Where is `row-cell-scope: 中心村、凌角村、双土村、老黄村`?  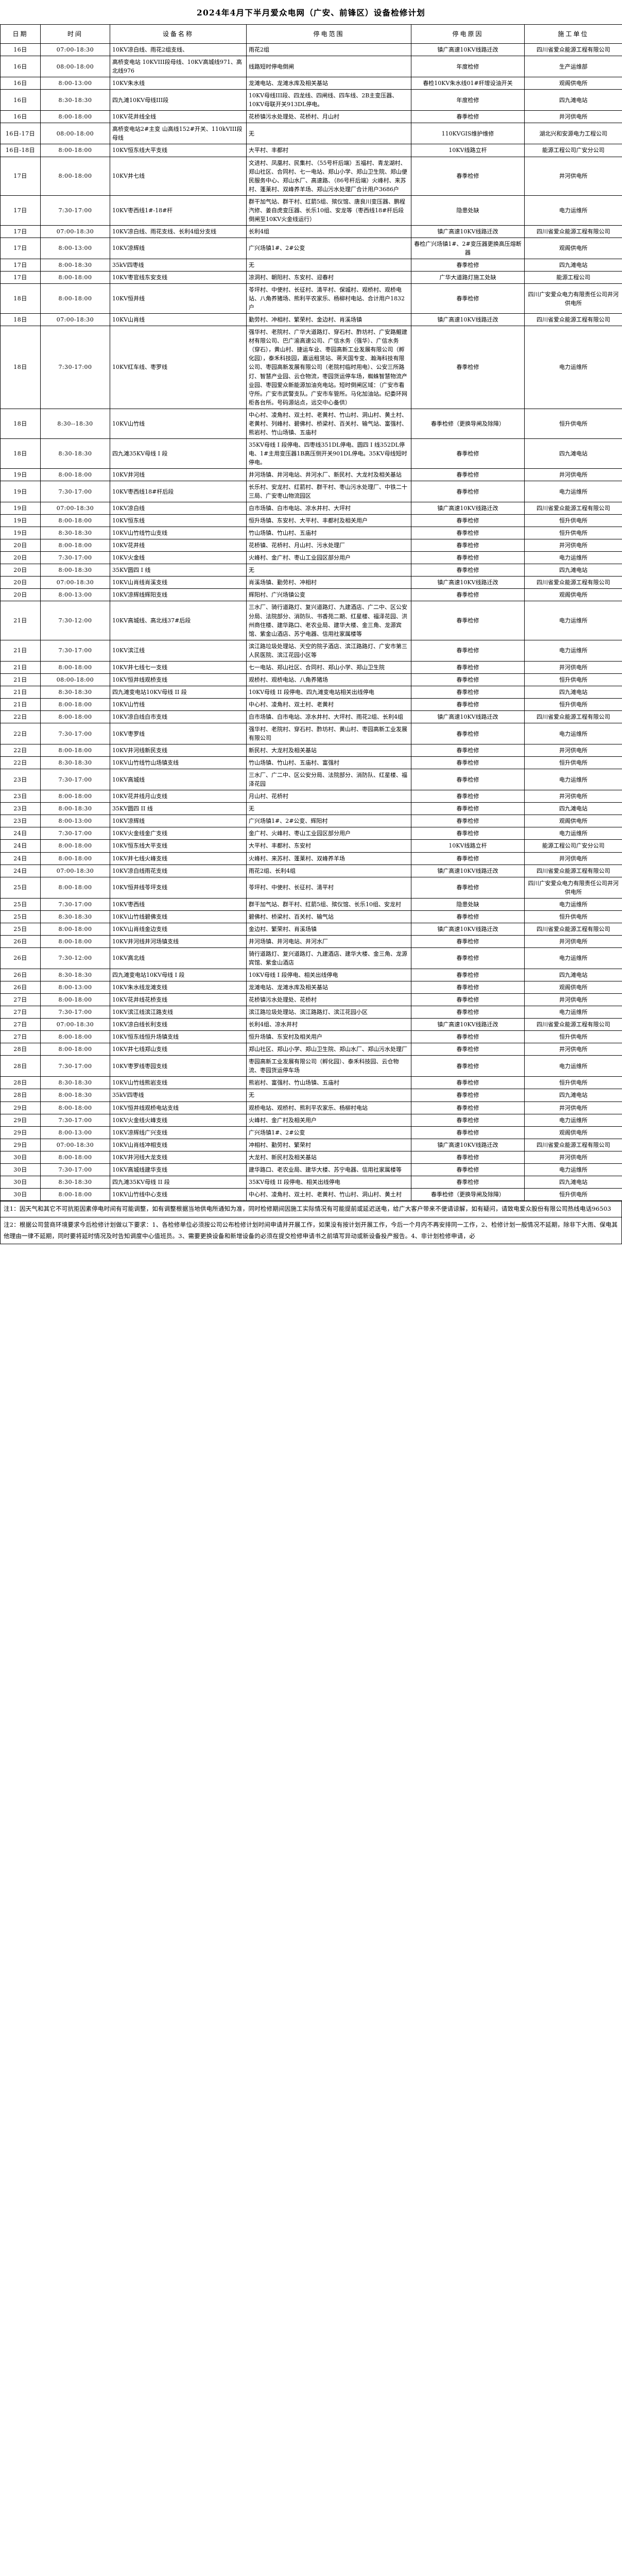 row-cell-scope: 中心村、凌角村、双土村、老黄村 is located at coordinates (328, 704).